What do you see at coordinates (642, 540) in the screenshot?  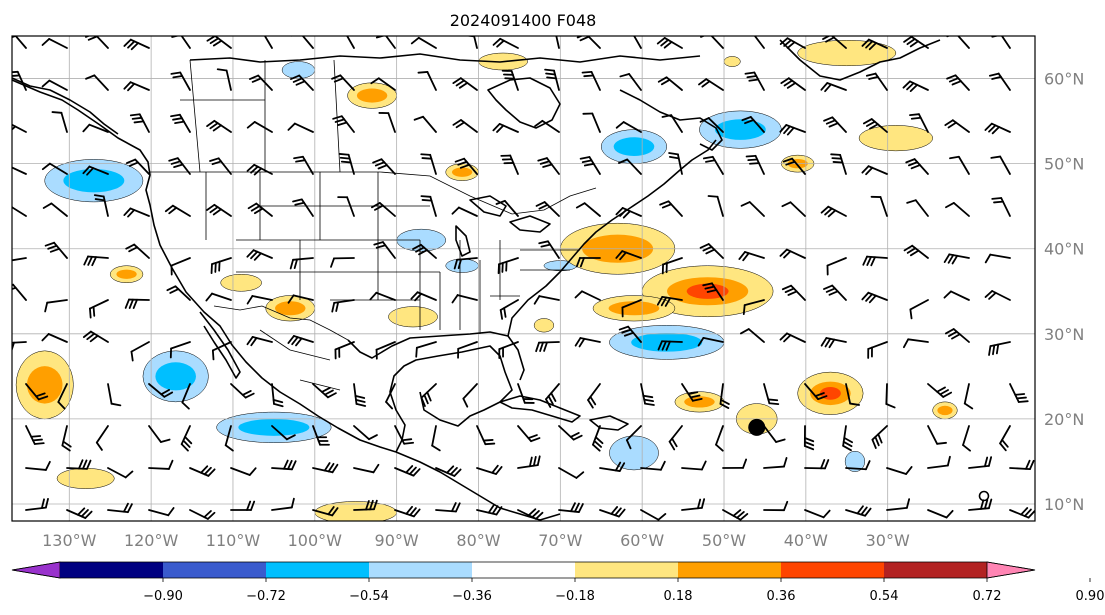 I see `longitude-tick-label: 60°W` at bounding box center [642, 540].